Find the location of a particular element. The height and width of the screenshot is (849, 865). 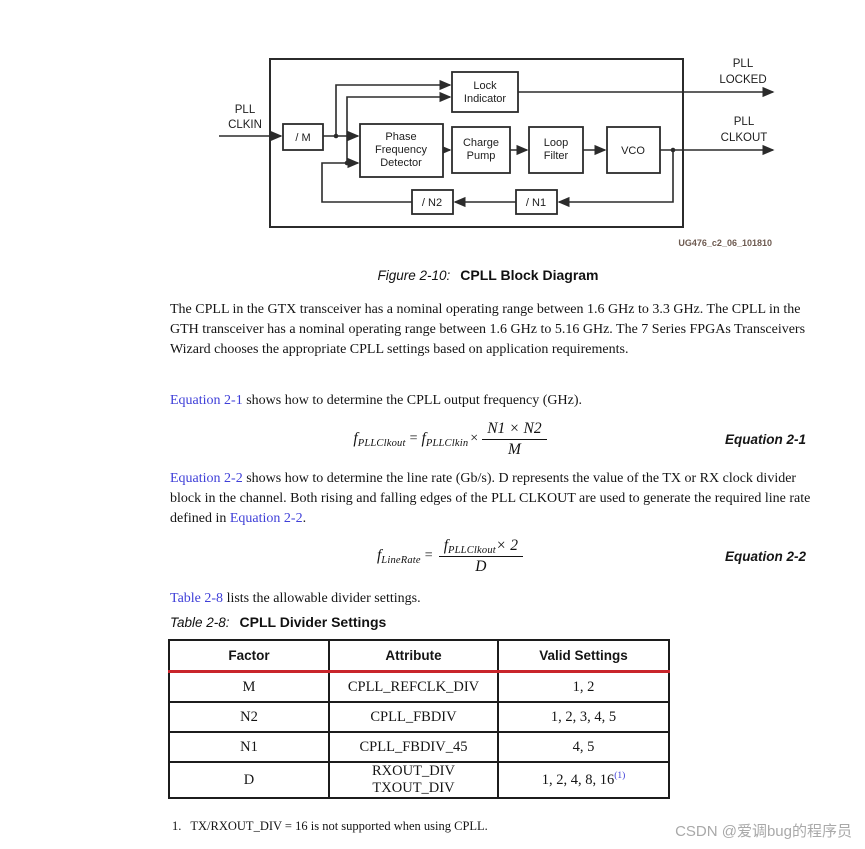

formula-subscript: PLLClkin is located at coordinates (447, 443).